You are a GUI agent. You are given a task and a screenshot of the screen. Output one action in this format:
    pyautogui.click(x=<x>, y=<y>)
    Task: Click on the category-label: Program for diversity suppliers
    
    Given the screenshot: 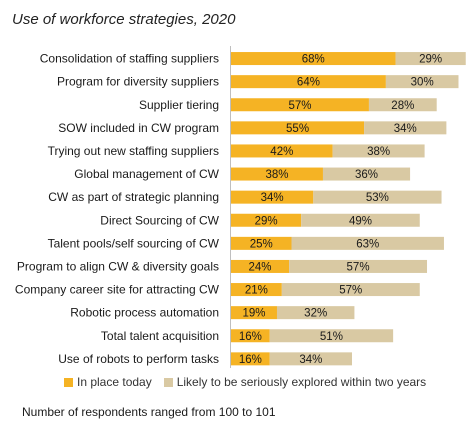 What is the action you would take?
    pyautogui.click(x=138, y=82)
    